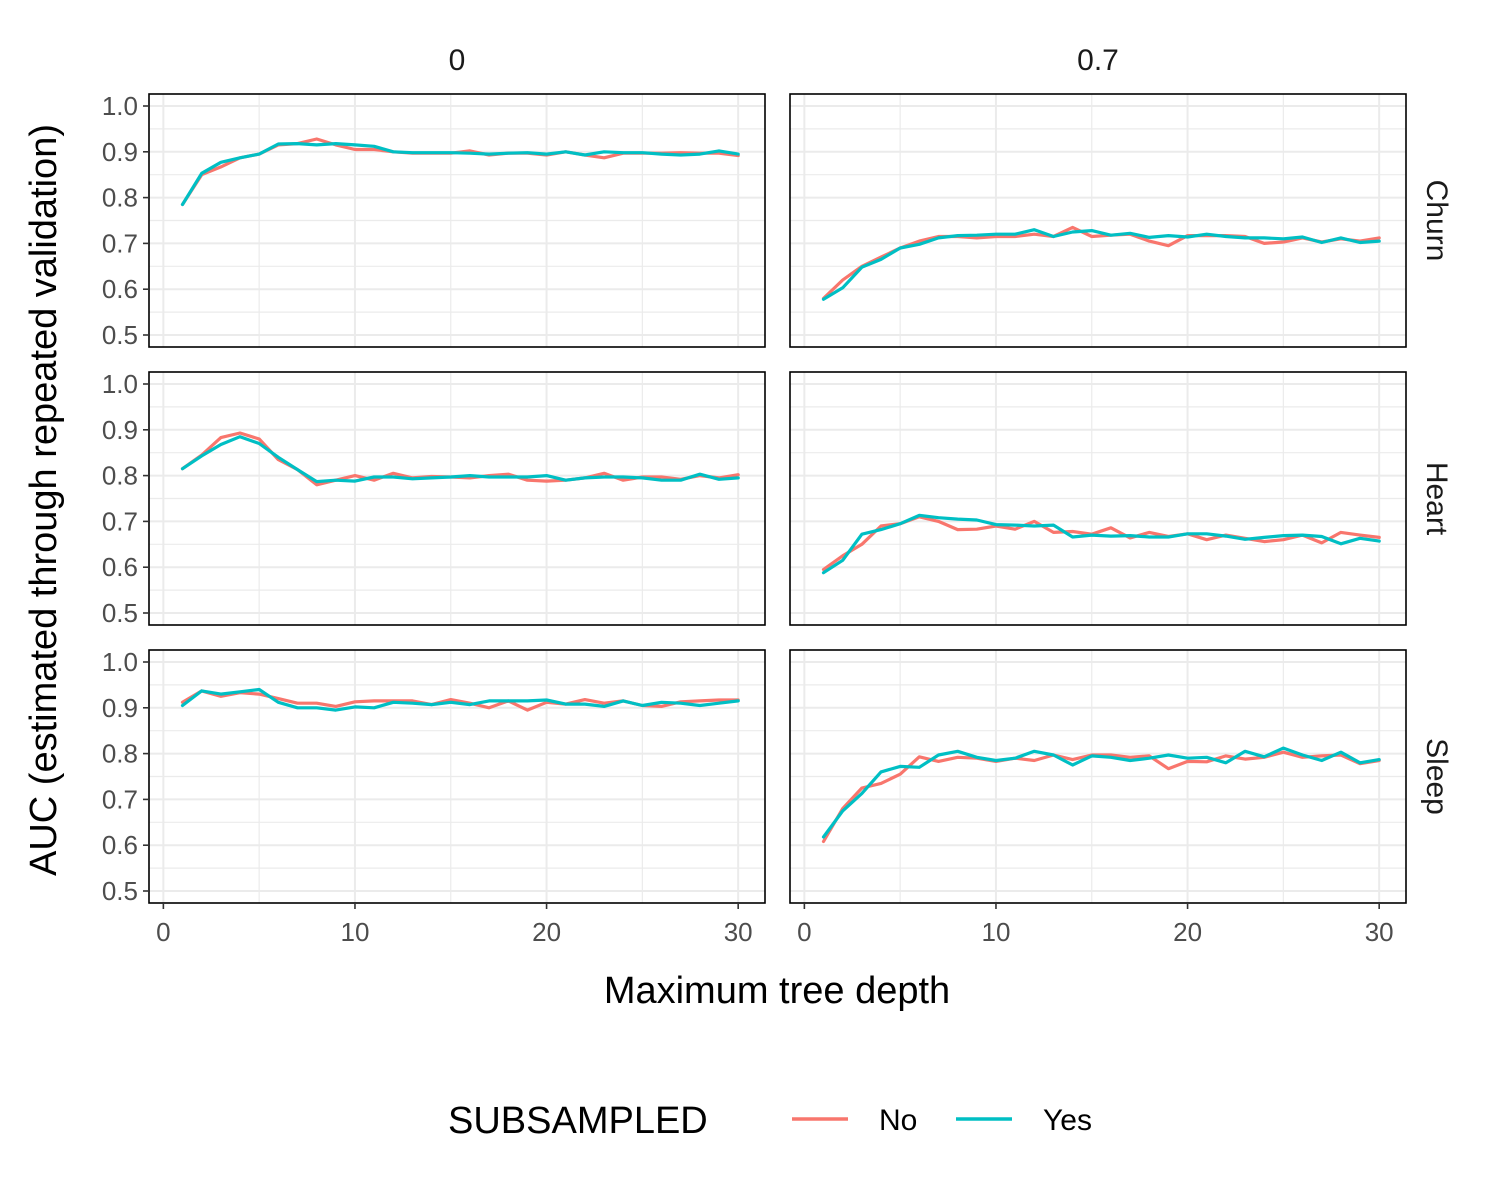 This screenshot has width=1500, height=1200. What do you see at coordinates (1024, 1120) in the screenshot?
I see `legend-entry-yes: Yes` at bounding box center [1024, 1120].